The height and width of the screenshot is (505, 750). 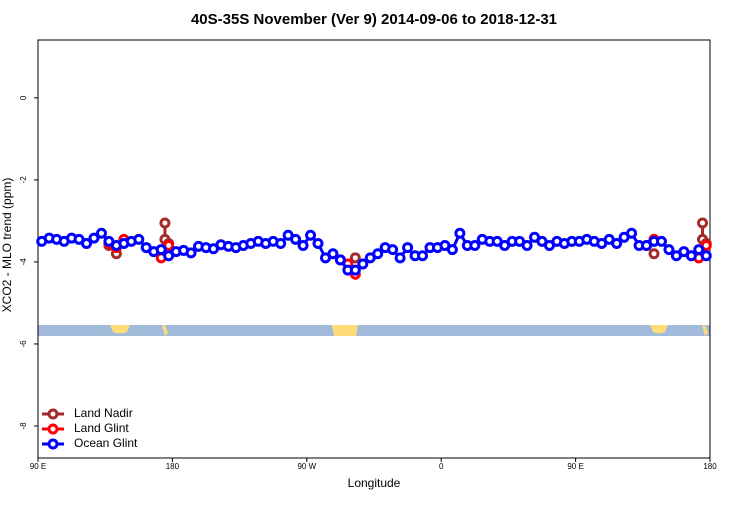 I want to click on x-axis-label: Longitude, so click(x=374, y=483).